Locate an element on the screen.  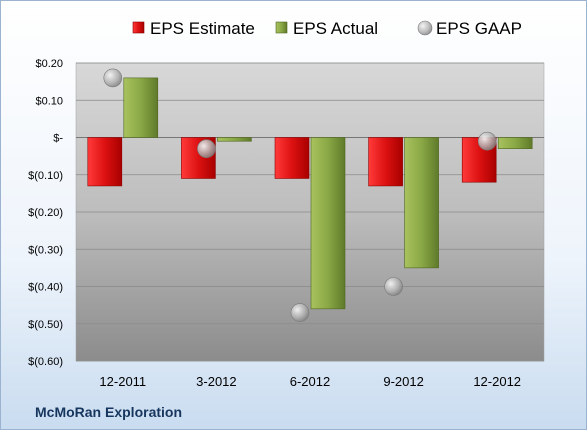
legend-label-eps-estimate: EPS Estimate is located at coordinates (202, 28).